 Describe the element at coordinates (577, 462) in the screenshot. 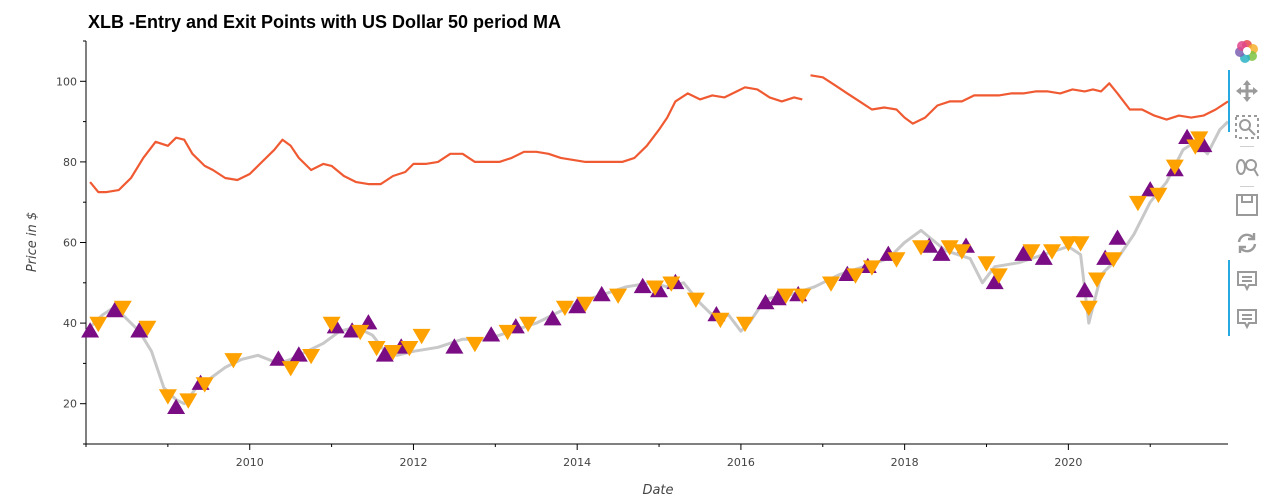

I see `x-tick-label: 2014` at that location.